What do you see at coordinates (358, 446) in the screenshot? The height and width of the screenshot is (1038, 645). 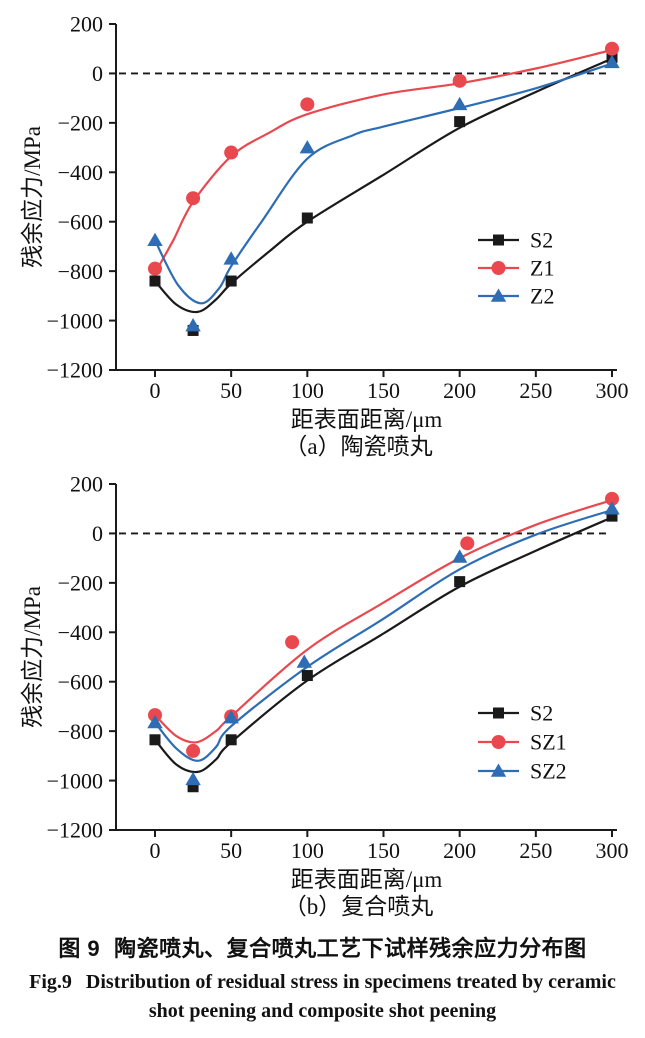 I see `panel-caption: （a）陶瓷喷丸` at bounding box center [358, 446].